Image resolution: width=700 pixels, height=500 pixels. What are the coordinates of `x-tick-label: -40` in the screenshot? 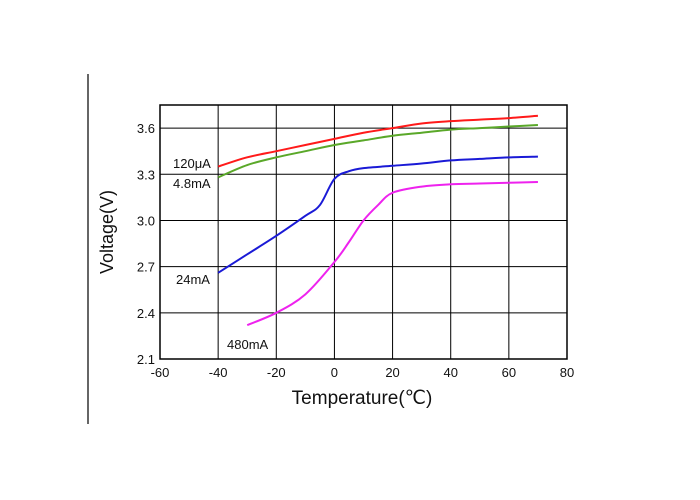 It's located at (218, 372).